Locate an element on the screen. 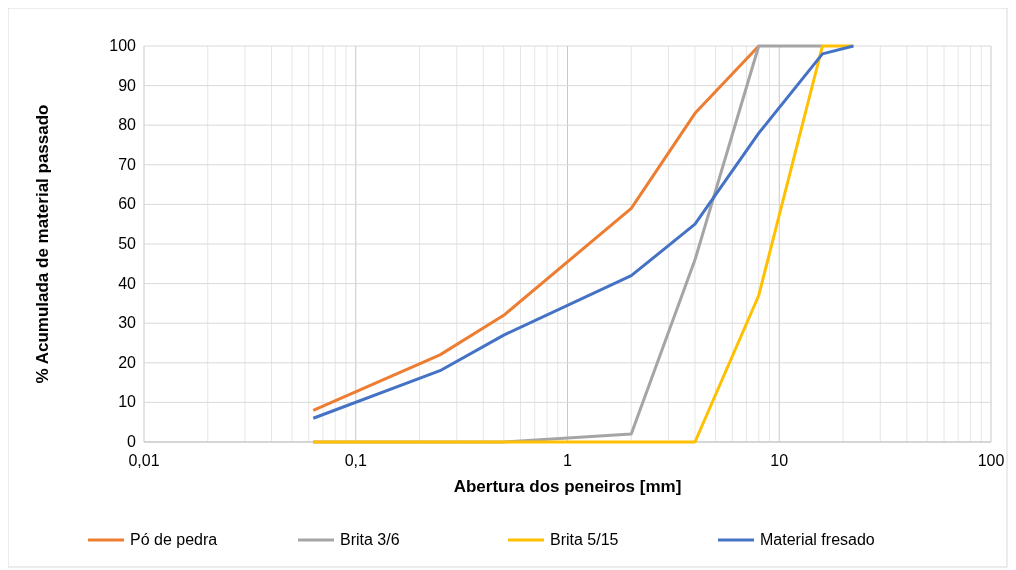 The width and height of the screenshot is (1016, 570). legend-label: Pó de pedra is located at coordinates (174, 539).